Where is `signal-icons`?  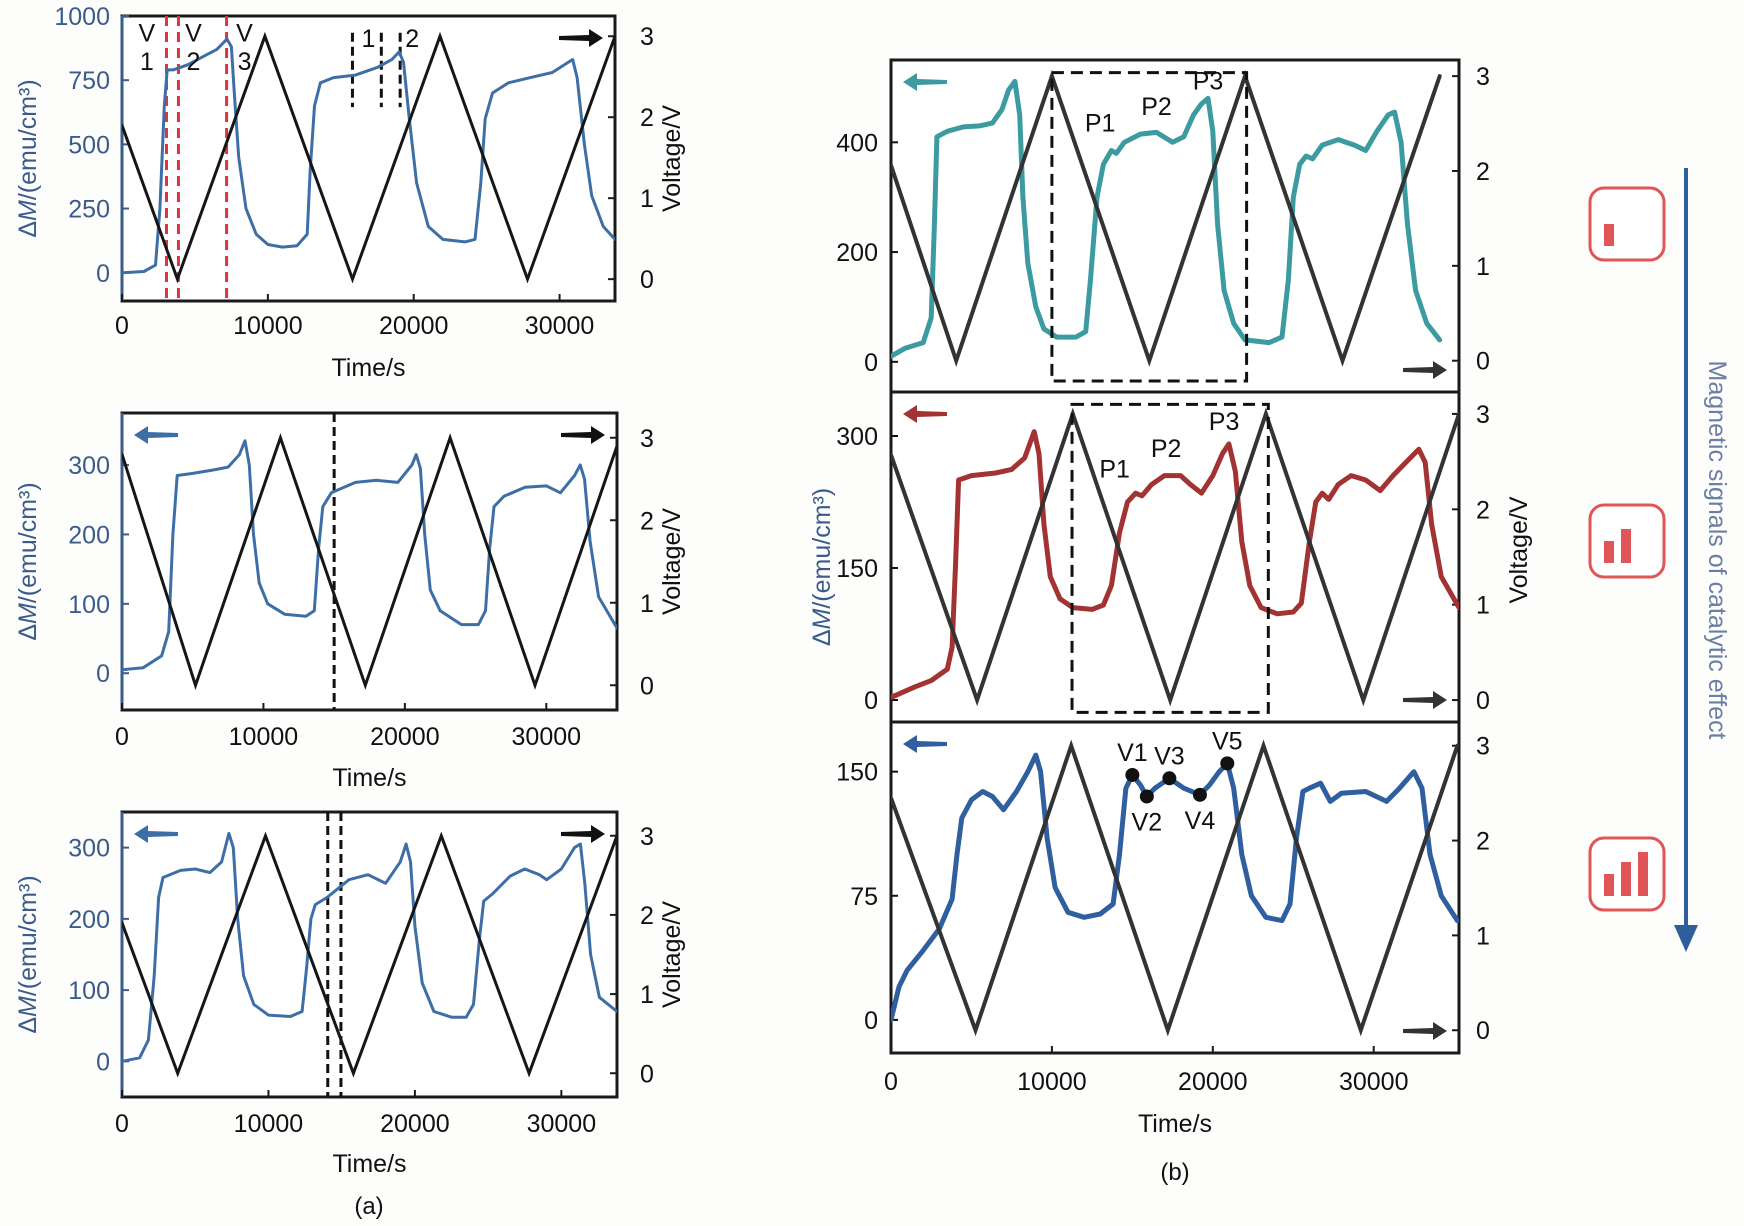
signal-icons is located at coordinates (1627, 549).